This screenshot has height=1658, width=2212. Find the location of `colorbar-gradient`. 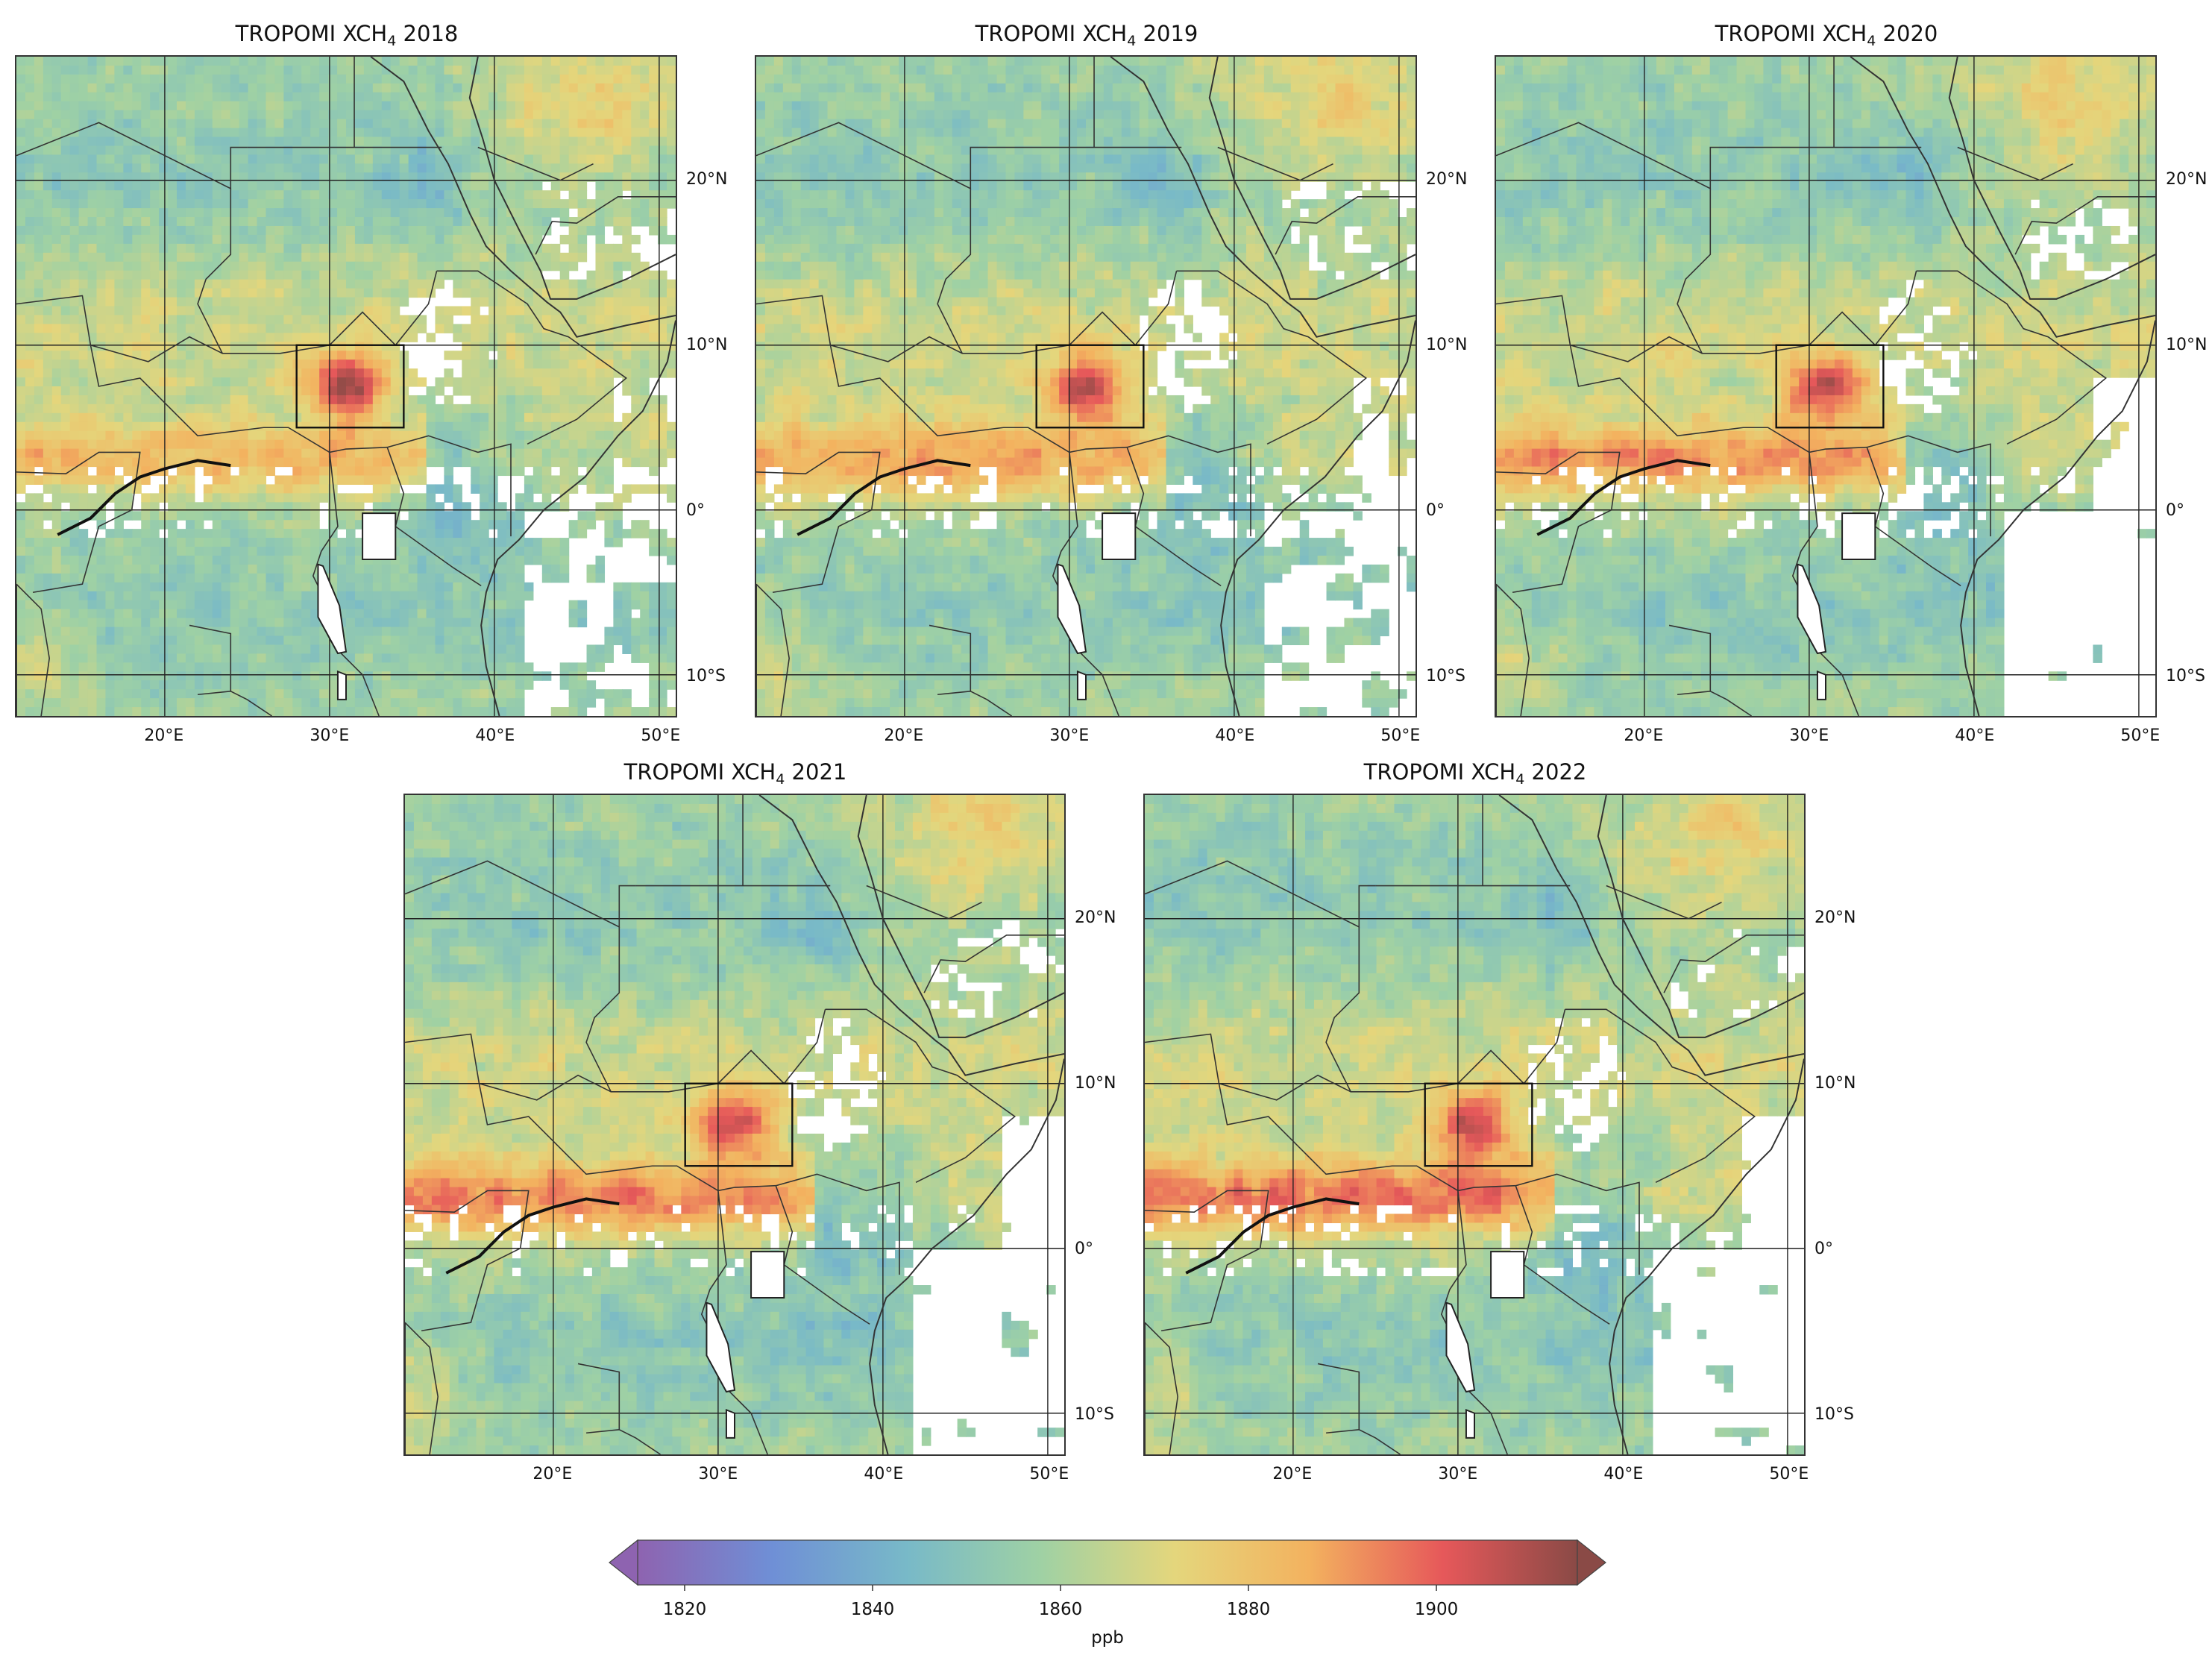

colorbar-gradient is located at coordinates (1107, 1565).